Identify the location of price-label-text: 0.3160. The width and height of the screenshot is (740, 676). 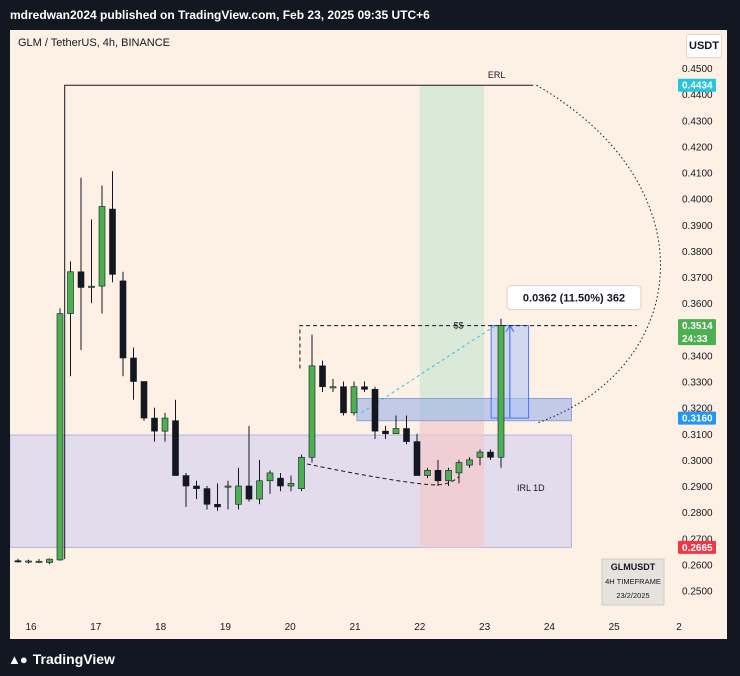
(697, 419).